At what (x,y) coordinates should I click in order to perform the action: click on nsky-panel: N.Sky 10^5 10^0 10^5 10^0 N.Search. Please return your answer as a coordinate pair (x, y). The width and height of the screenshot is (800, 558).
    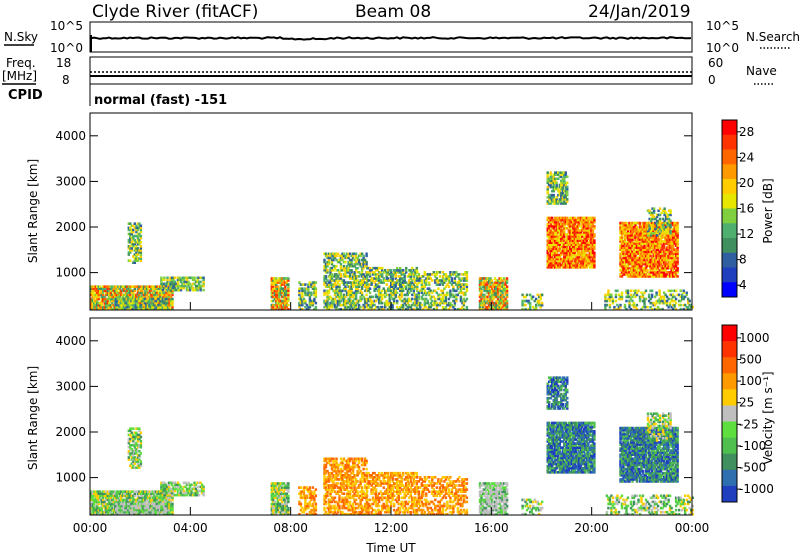
    Looking at the image, I should click on (402, 37).